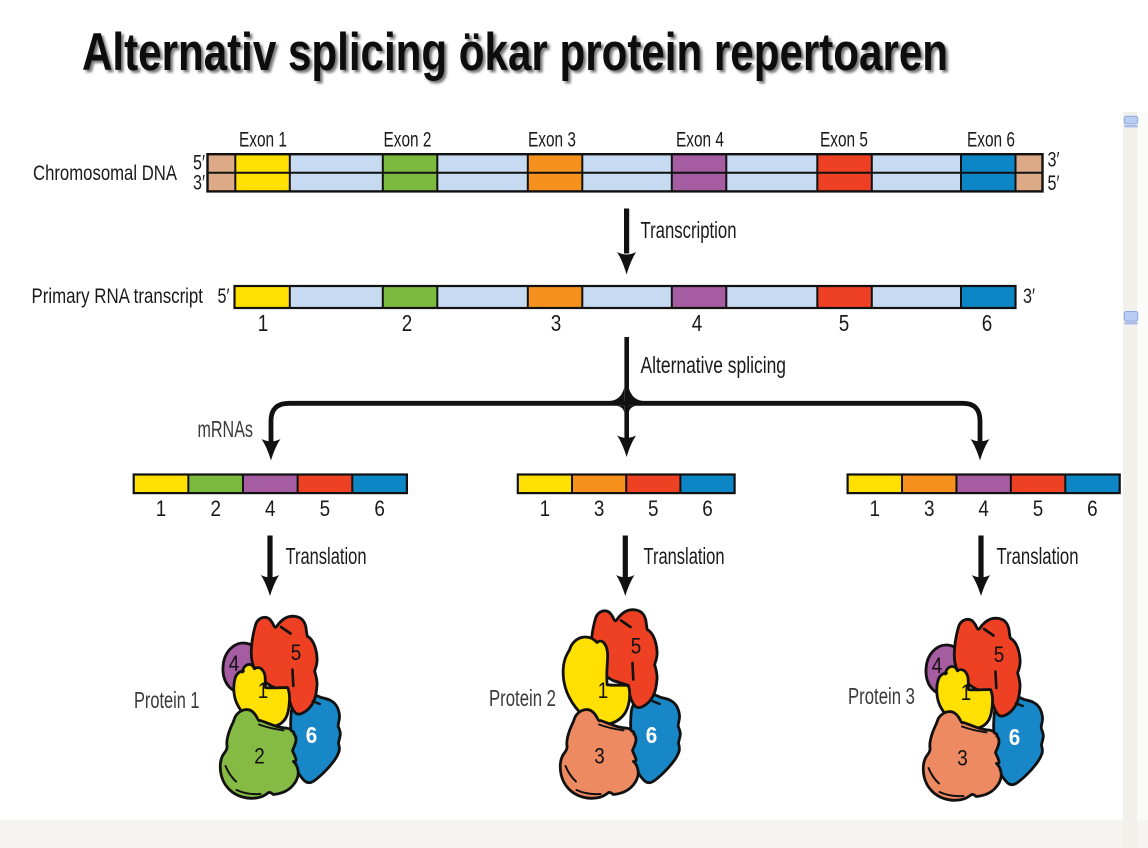 This screenshot has height=848, width=1148. Describe the element at coordinates (105, 173) in the screenshot. I see `svg-text: Chromosomal DNA` at that location.